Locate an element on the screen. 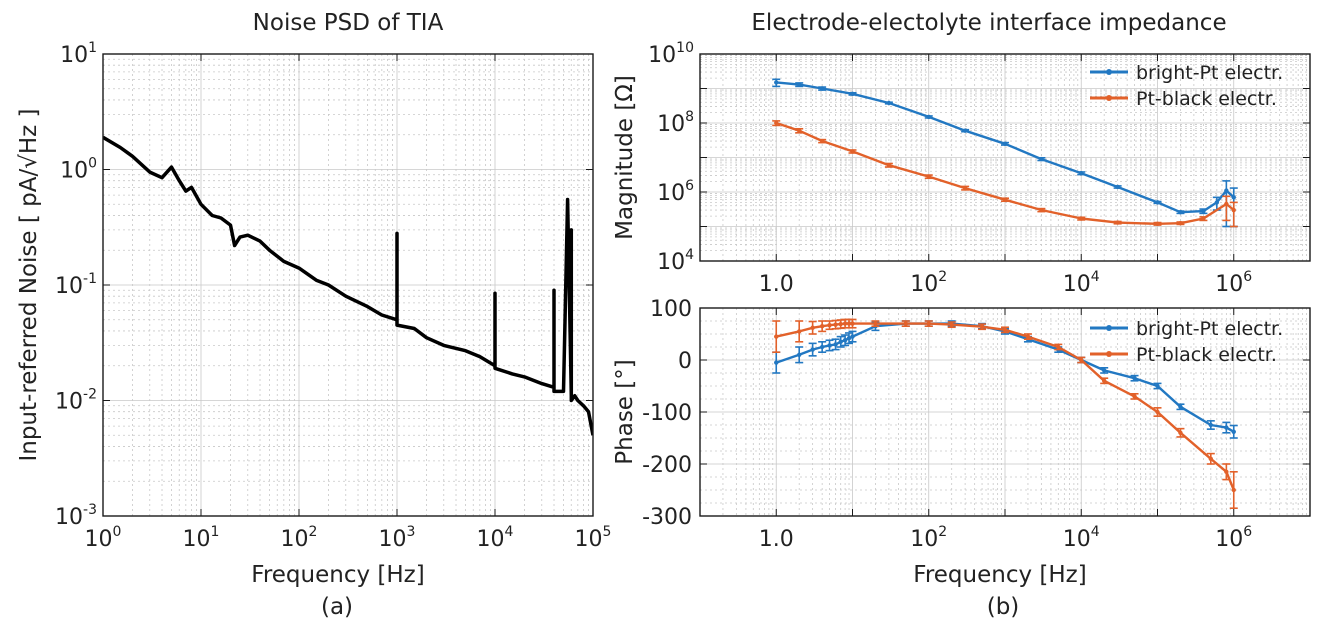 The height and width of the screenshot is (624, 1326). x-tick-label: 100 is located at coordinates (103, 538).